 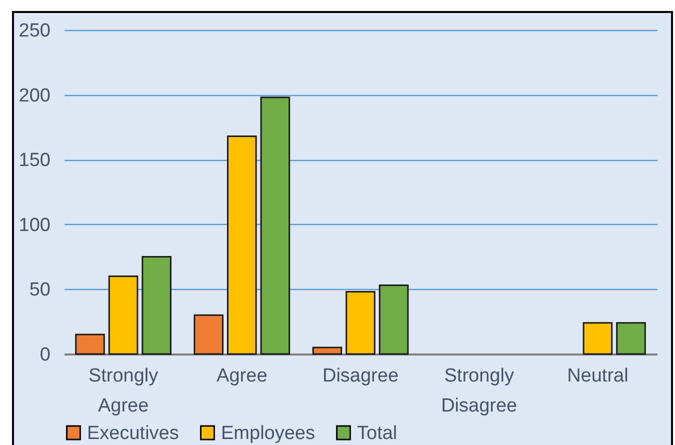 What do you see at coordinates (360, 376) in the screenshot?
I see `x-tick-label: Disagree` at bounding box center [360, 376].